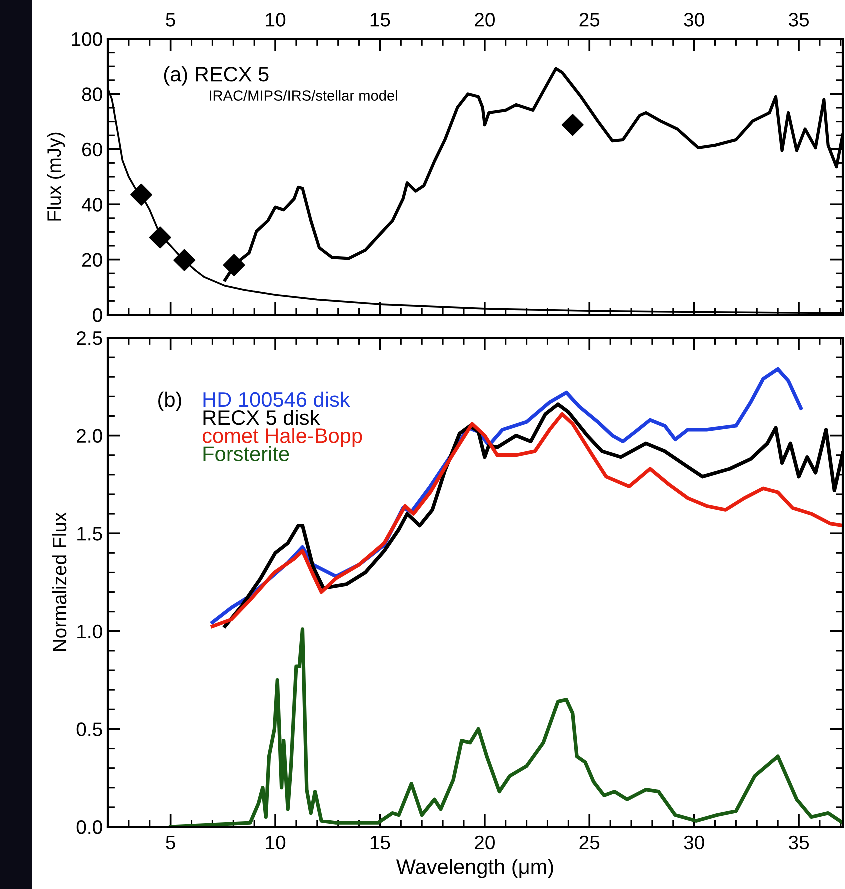  Describe the element at coordinates (170, 402) in the screenshot. I see `annotation: (b)` at that location.